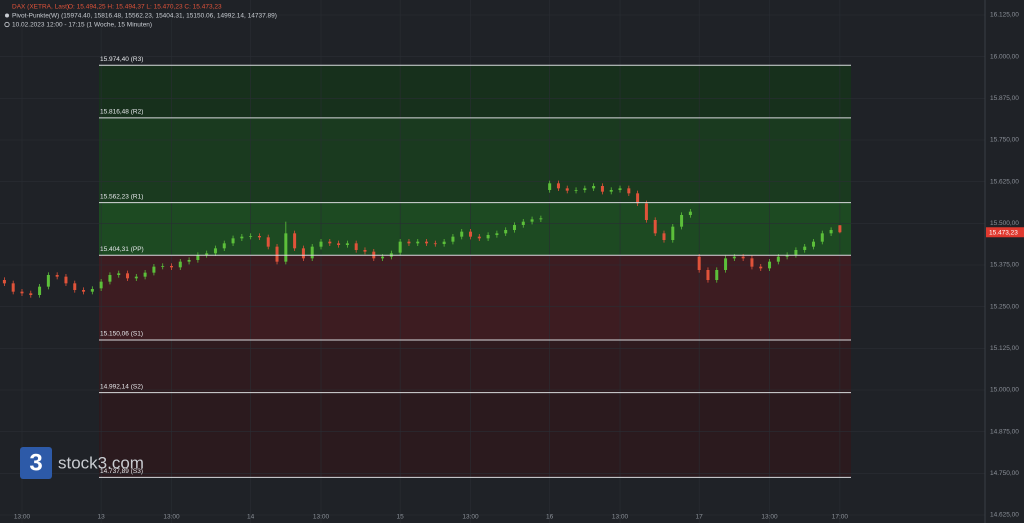  What do you see at coordinates (1004, 390) in the screenshot?
I see `y-tick-label: 15.000,00` at bounding box center [1004, 390].